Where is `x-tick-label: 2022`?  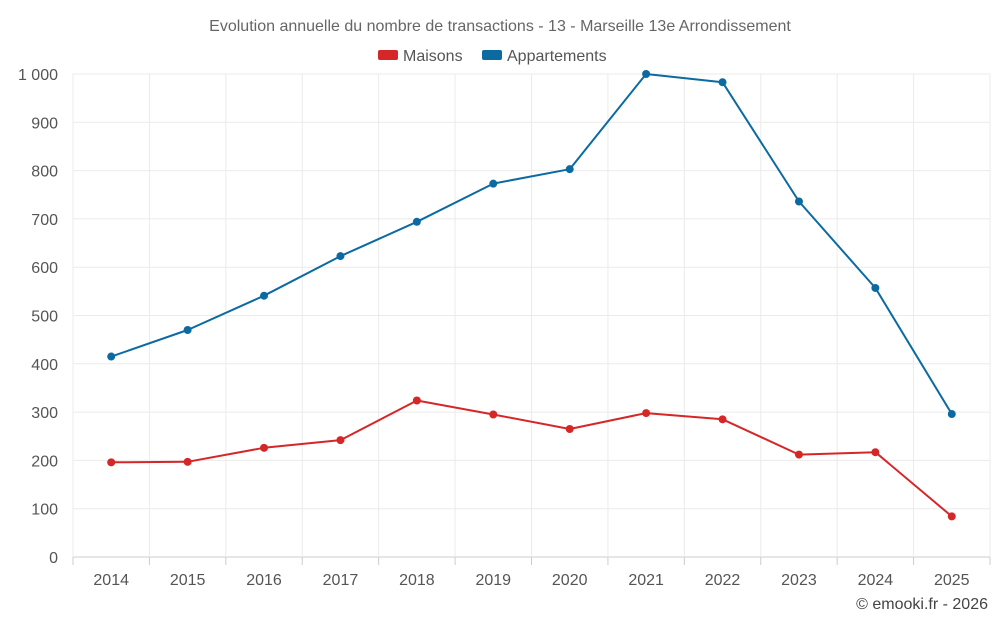
x-tick-label: 2022 is located at coordinates (723, 580).